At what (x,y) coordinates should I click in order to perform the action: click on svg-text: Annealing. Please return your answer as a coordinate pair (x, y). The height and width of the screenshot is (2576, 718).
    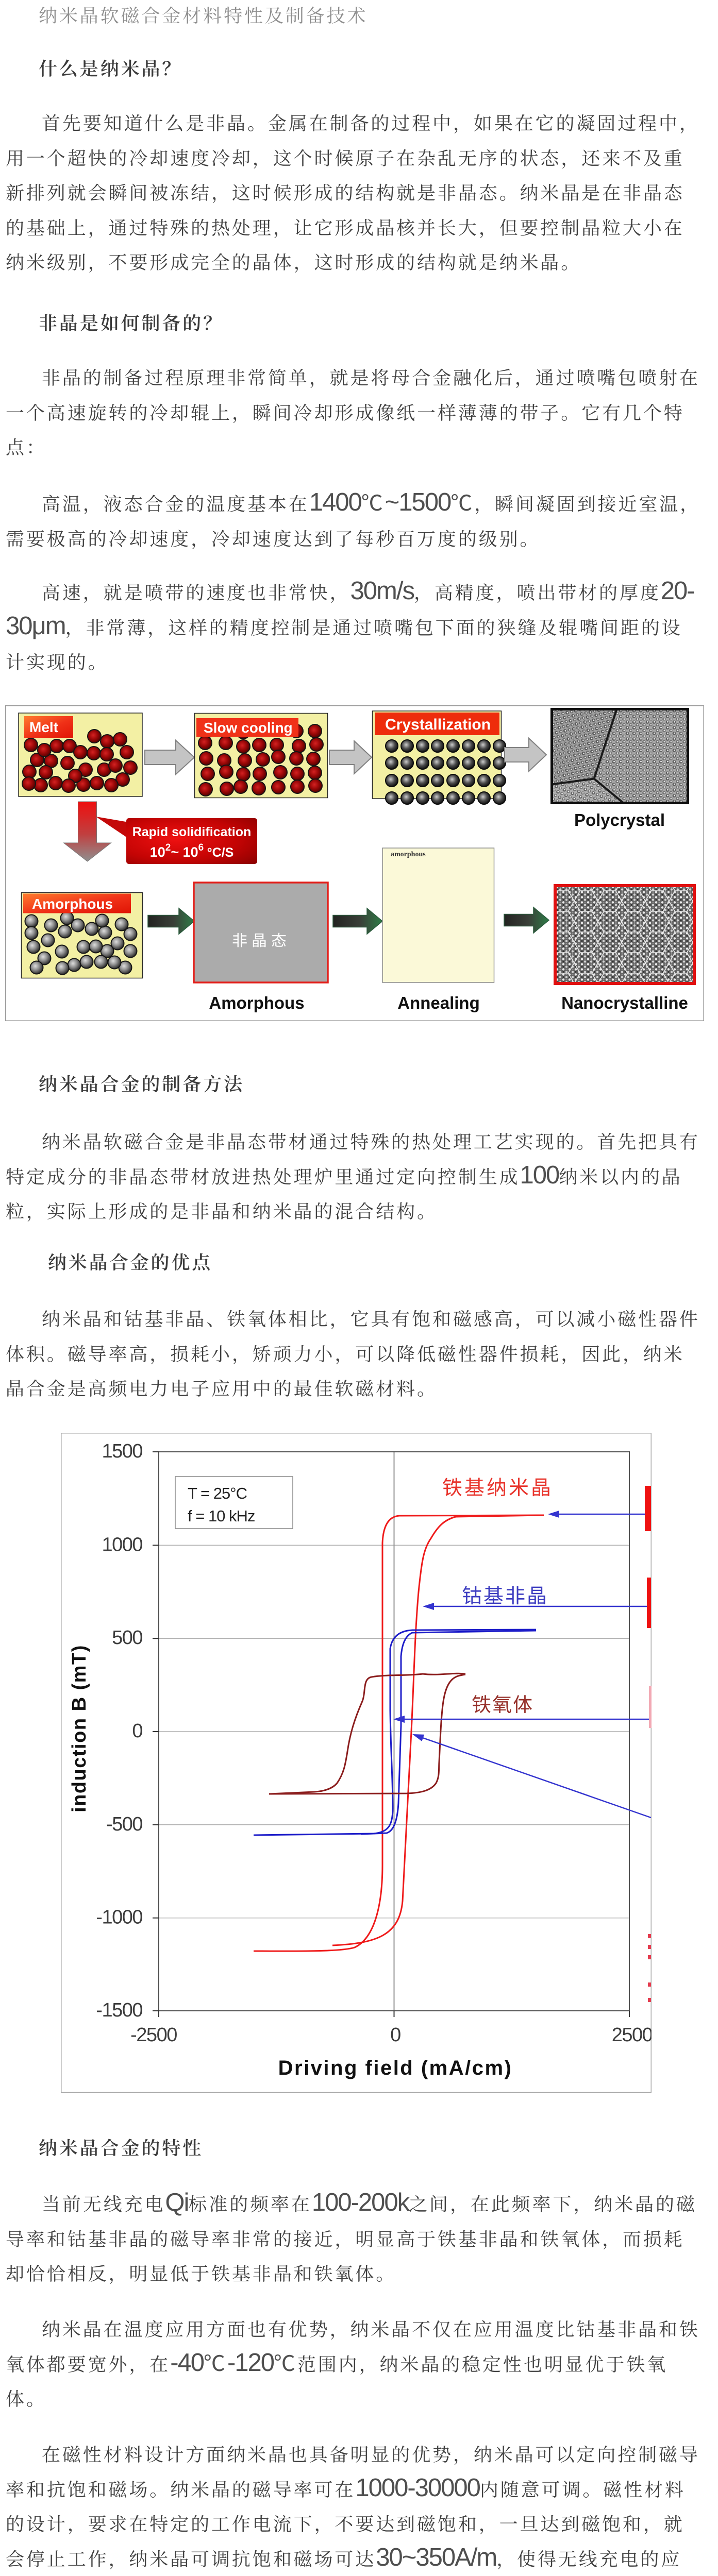
    Looking at the image, I should click on (438, 1003).